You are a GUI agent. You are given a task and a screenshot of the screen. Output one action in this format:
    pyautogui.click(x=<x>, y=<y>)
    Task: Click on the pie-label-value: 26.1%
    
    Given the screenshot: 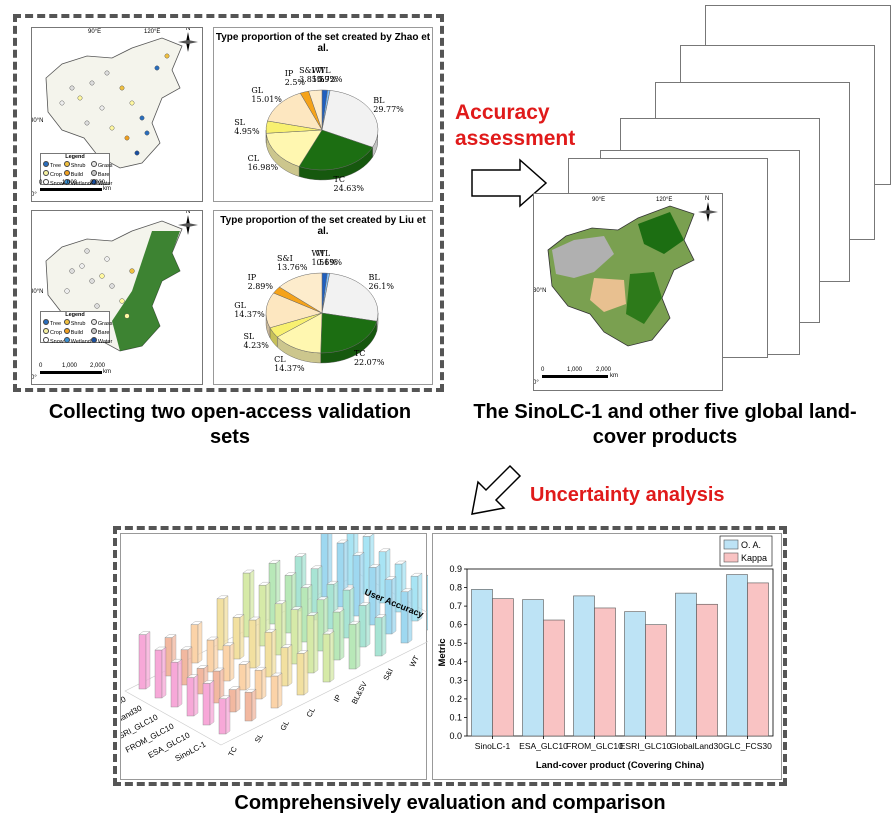 What is the action you would take?
    pyautogui.click(x=381, y=286)
    